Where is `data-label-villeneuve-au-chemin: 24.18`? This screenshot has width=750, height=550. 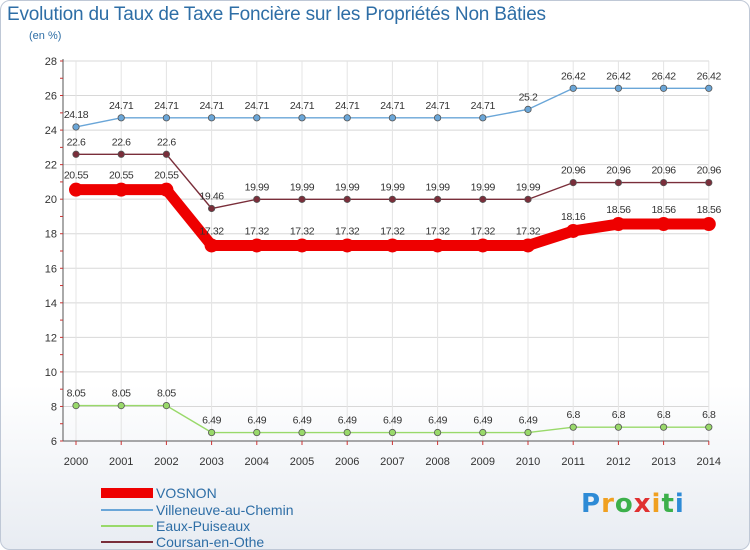 data-label-villeneuve-au-chemin: 24.18 is located at coordinates (76, 115).